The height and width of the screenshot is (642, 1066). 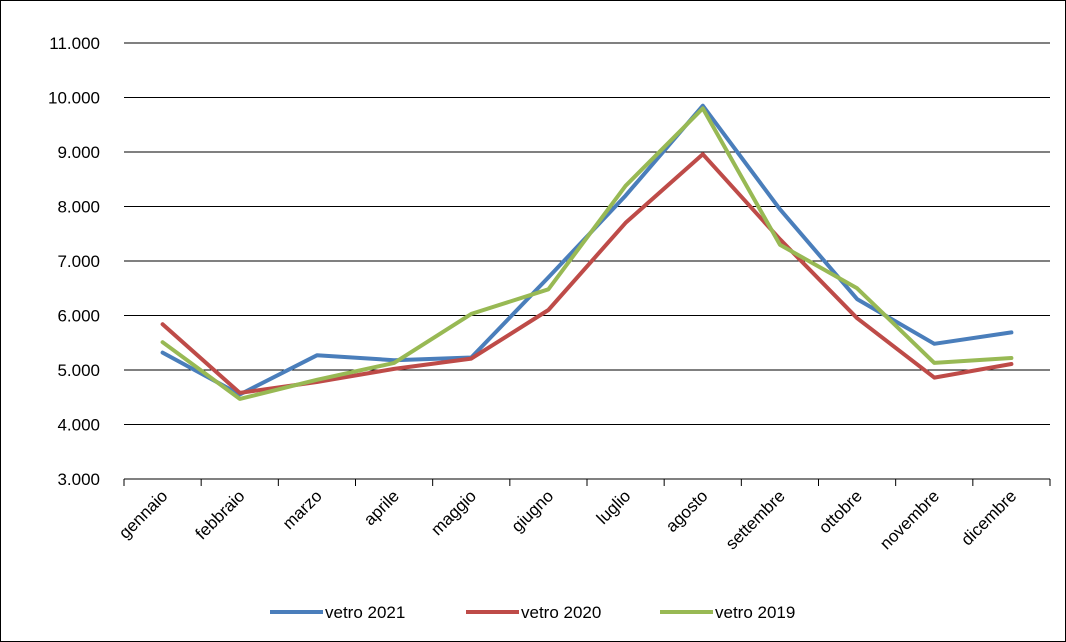 What do you see at coordinates (78, 152) in the screenshot?
I see `y-tick-label: 9.000` at bounding box center [78, 152].